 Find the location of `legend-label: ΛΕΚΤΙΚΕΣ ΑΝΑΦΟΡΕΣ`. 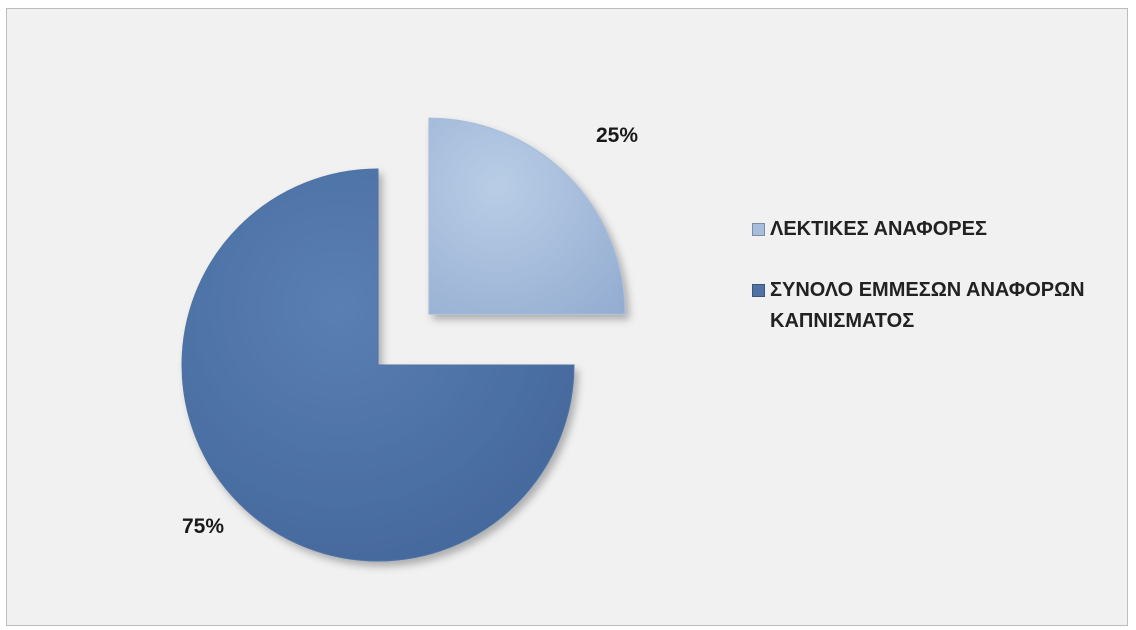

legend-label: ΛΕΚΤΙΚΕΣ ΑΝΑΦΟΡΕΣ is located at coordinates (878, 229).